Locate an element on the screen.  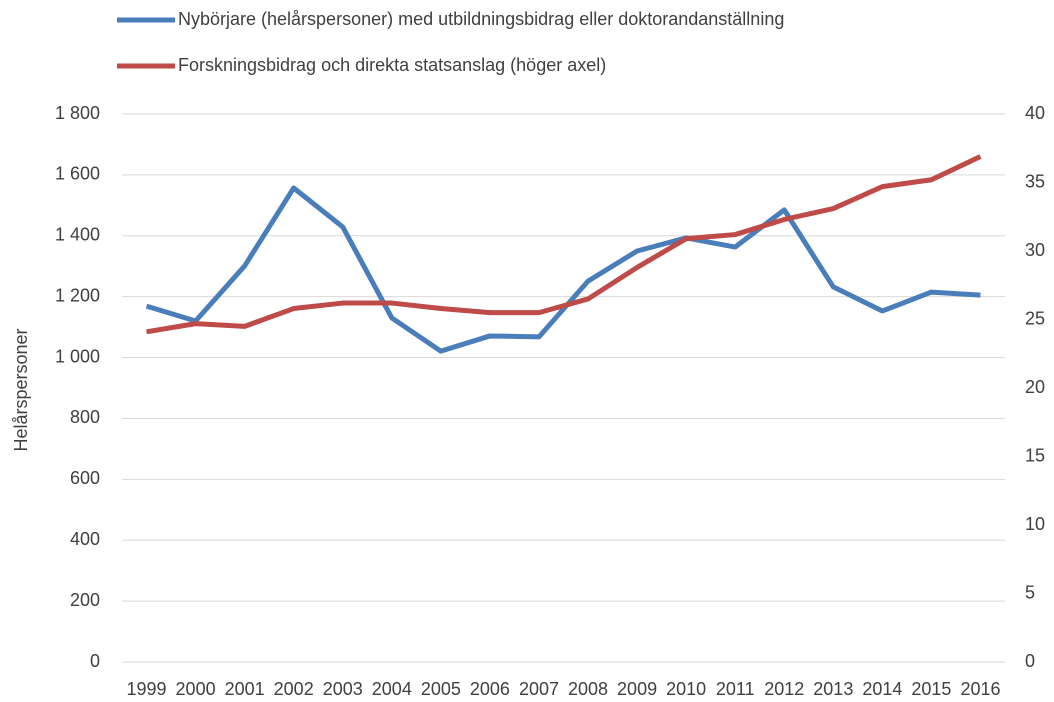
x-tick-label: 2012 is located at coordinates (784, 689).